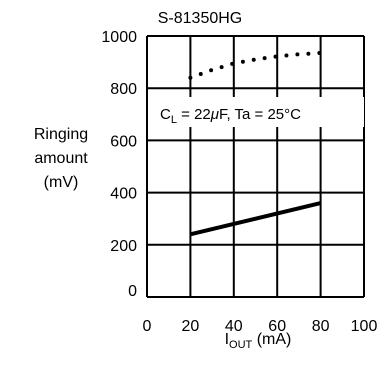 The image size is (387, 388). Describe the element at coordinates (230, 116) in the screenshot. I see `annotation: CL = 22μF, Ta = 25°C` at that location.